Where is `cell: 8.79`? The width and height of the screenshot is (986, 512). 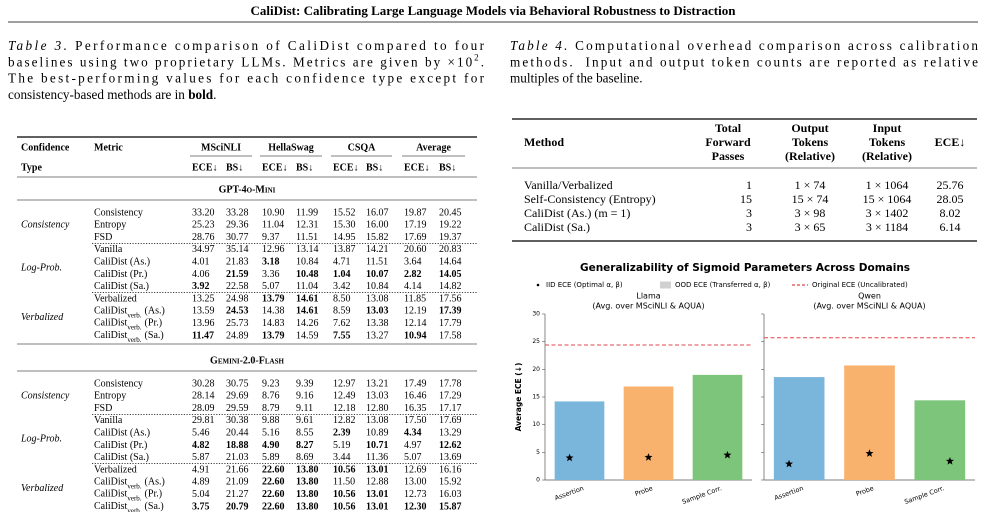 cell: 8.79 is located at coordinates (271, 408).